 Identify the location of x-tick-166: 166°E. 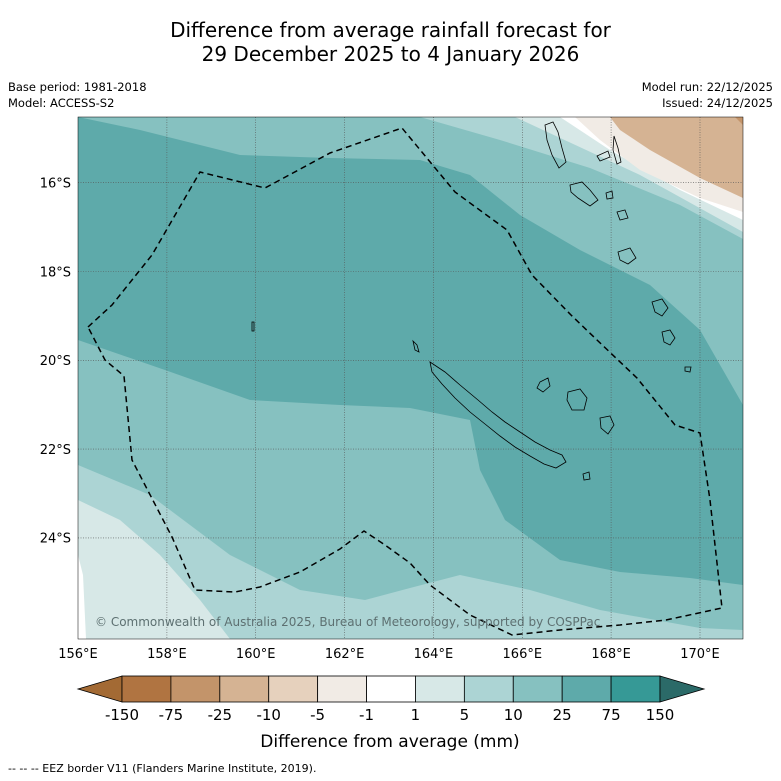
(523, 654).